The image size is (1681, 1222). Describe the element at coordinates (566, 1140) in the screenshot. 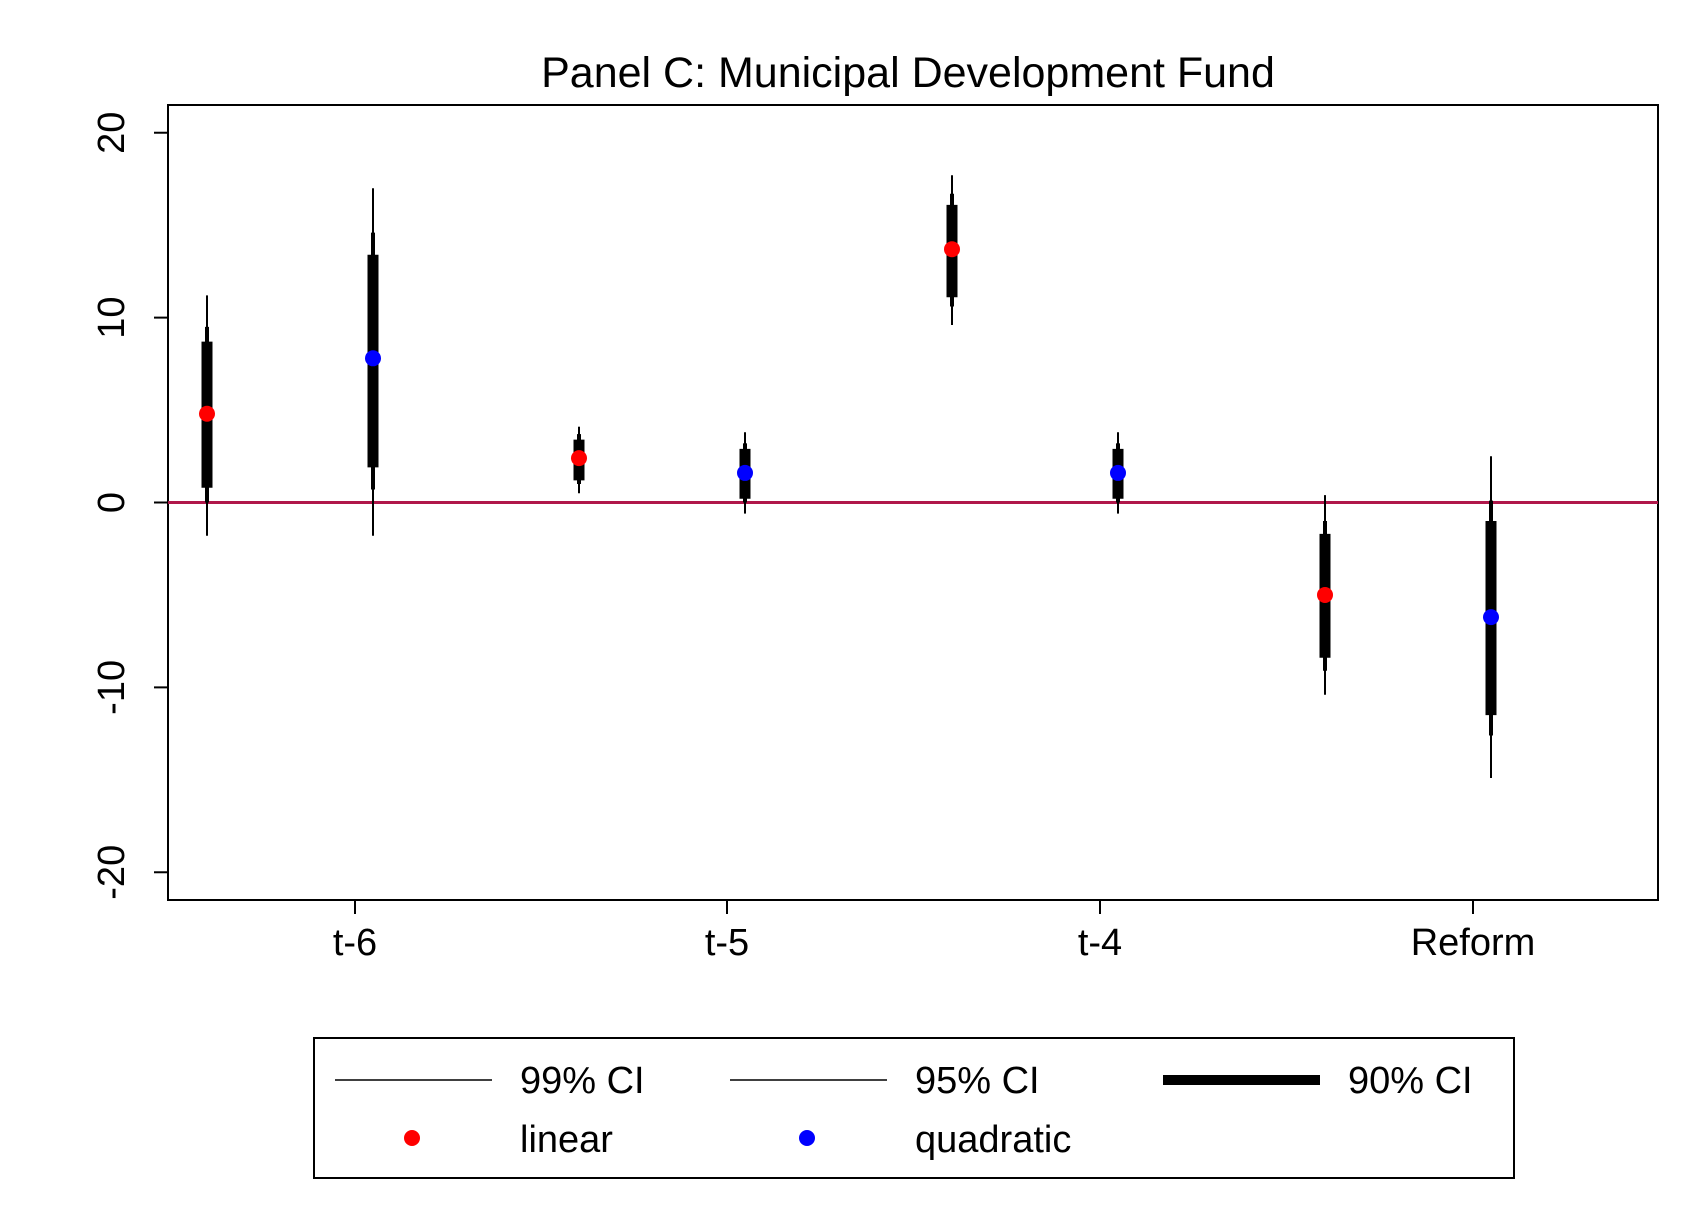

I see `legend-label-3: linear` at that location.